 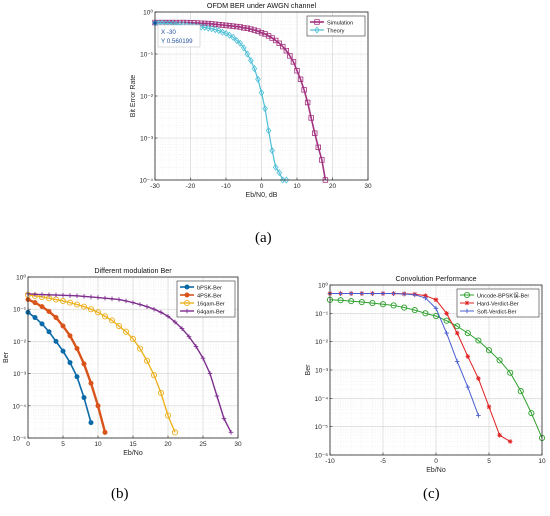 I want to click on legend-label: 16qam-Ber, so click(x=211, y=304).